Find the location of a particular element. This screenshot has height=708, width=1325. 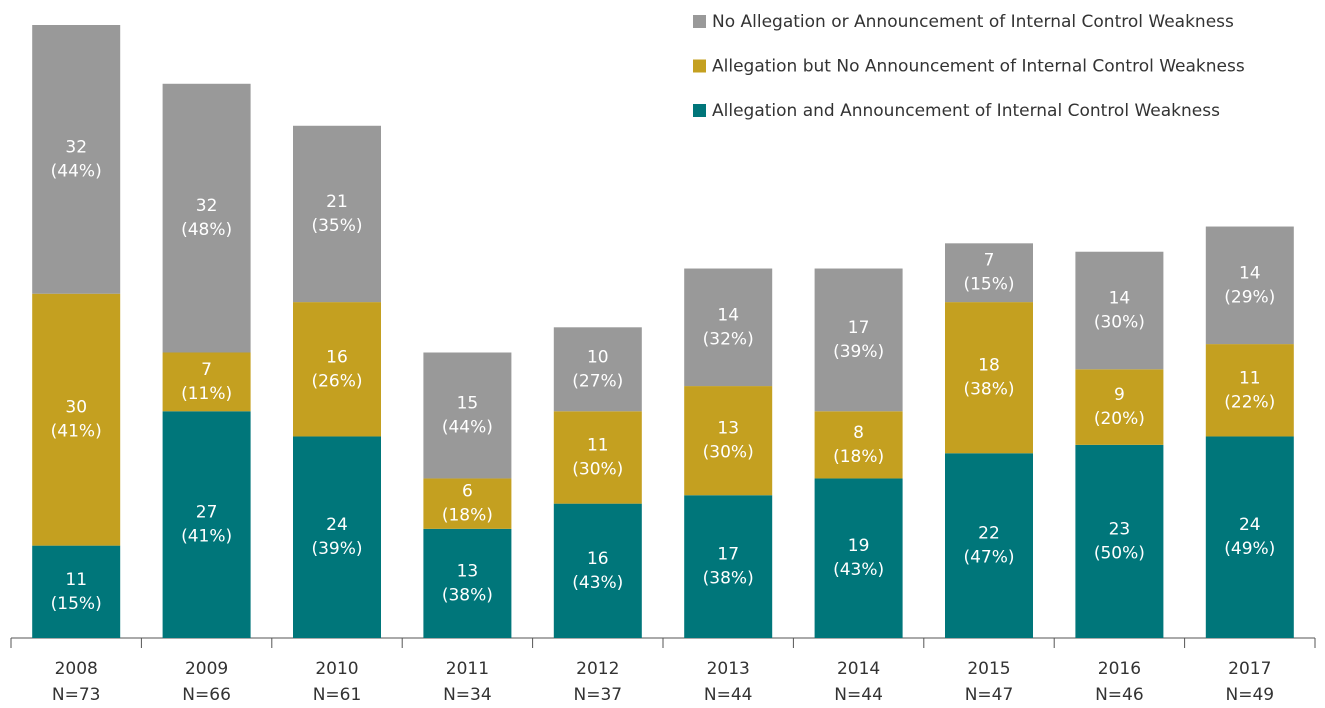

n-label: N=47 is located at coordinates (989, 695).